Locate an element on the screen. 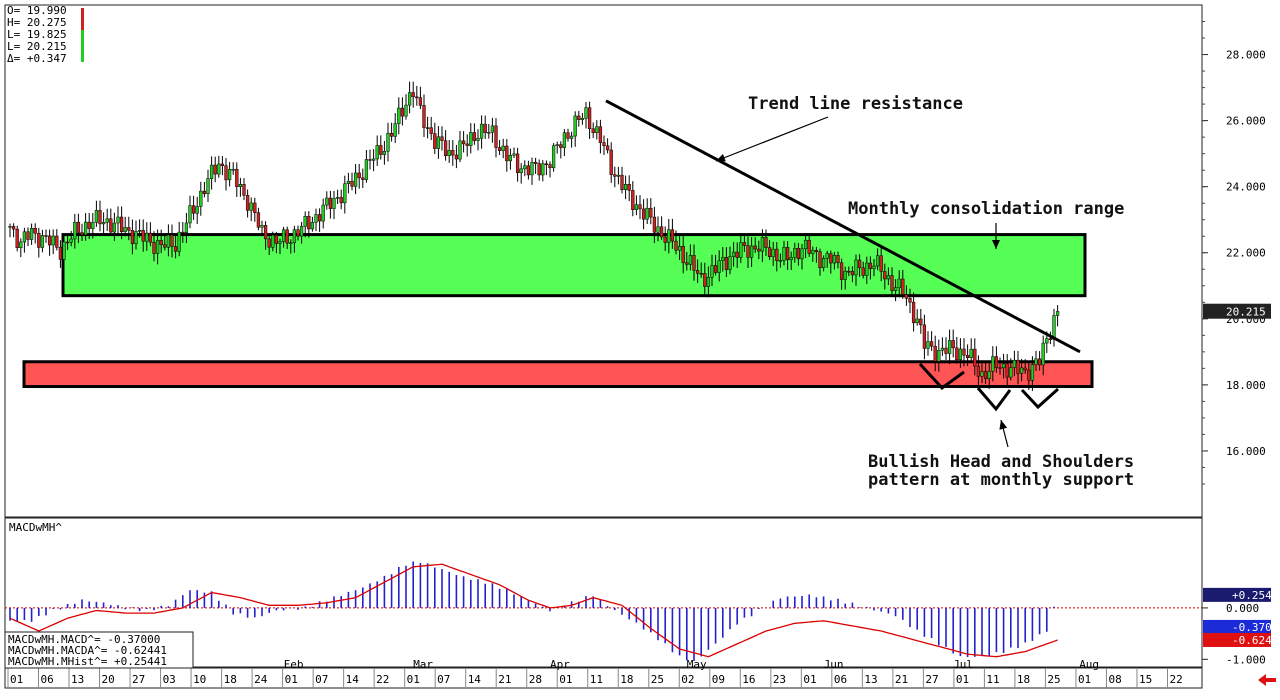  hs-label-line1: Bullish Head and Shoulders is located at coordinates (1001, 462).